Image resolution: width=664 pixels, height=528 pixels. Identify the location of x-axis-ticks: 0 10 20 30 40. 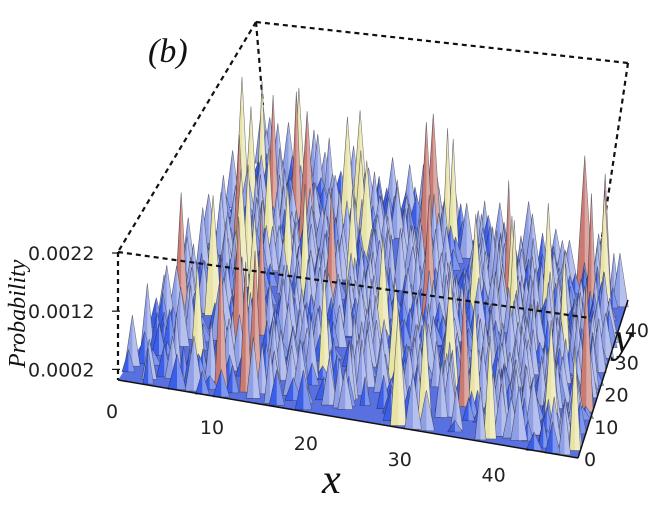
(306, 444).